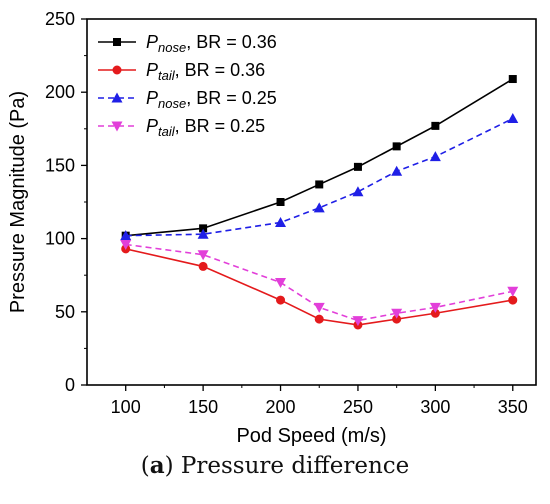 This screenshot has height=504, width=550. Describe the element at coordinates (60, 239) in the screenshot. I see `y-tick-label: 100` at that location.